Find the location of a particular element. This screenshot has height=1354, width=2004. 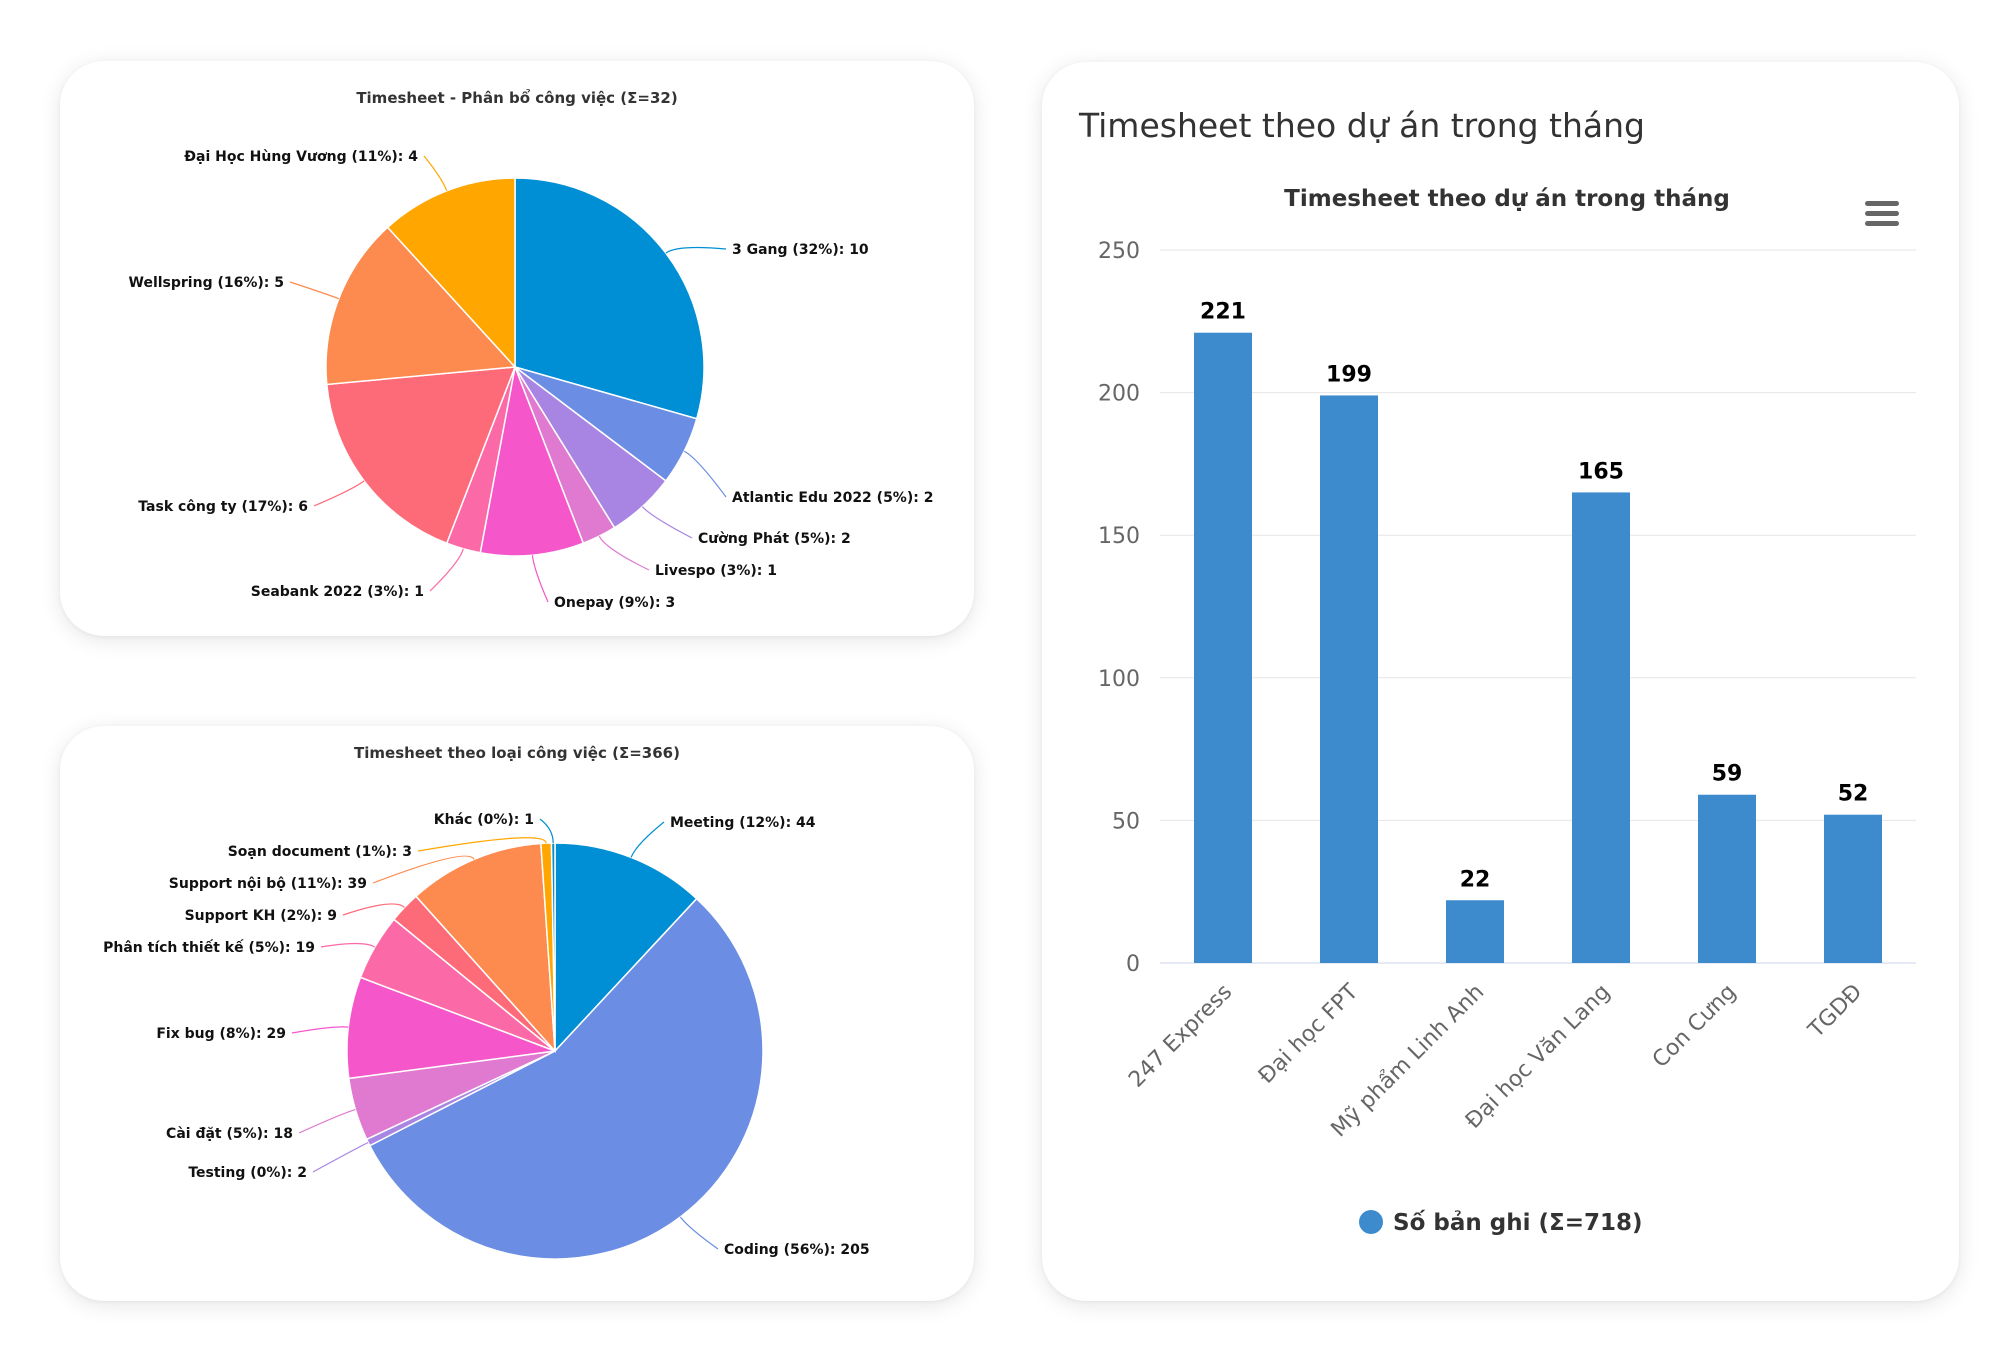

pie-slice-task-cong-ty is located at coordinates (421, 455).